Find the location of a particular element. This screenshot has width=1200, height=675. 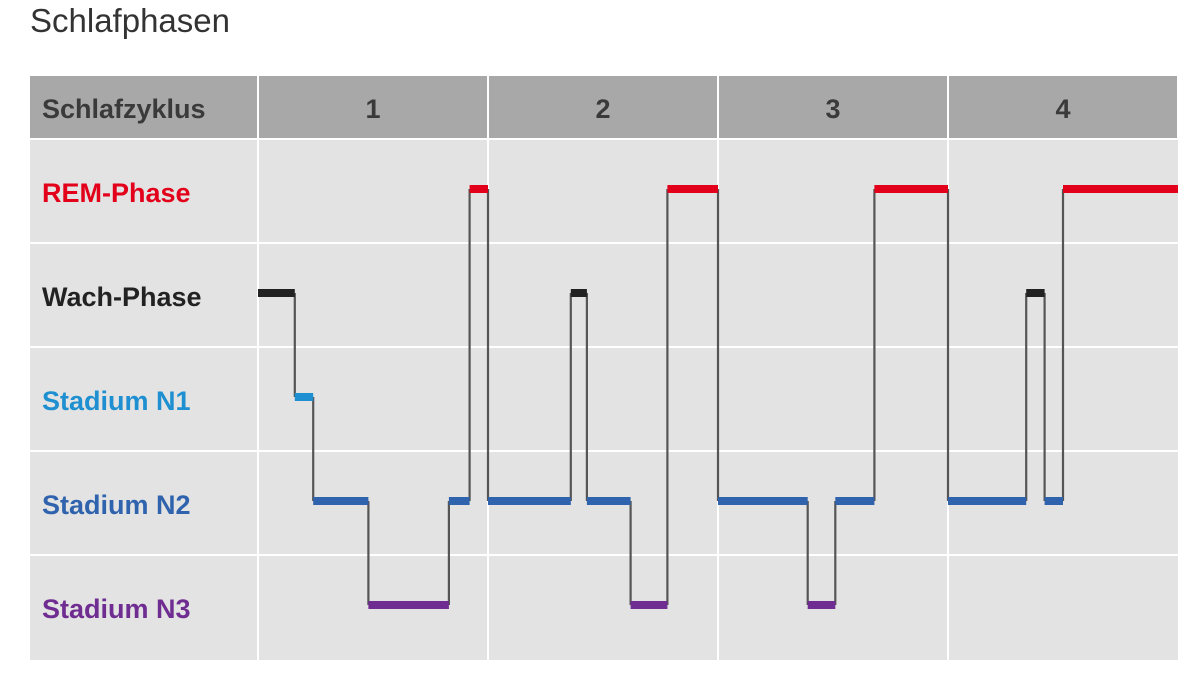

header-cycle-4-bg is located at coordinates (1063, 107).